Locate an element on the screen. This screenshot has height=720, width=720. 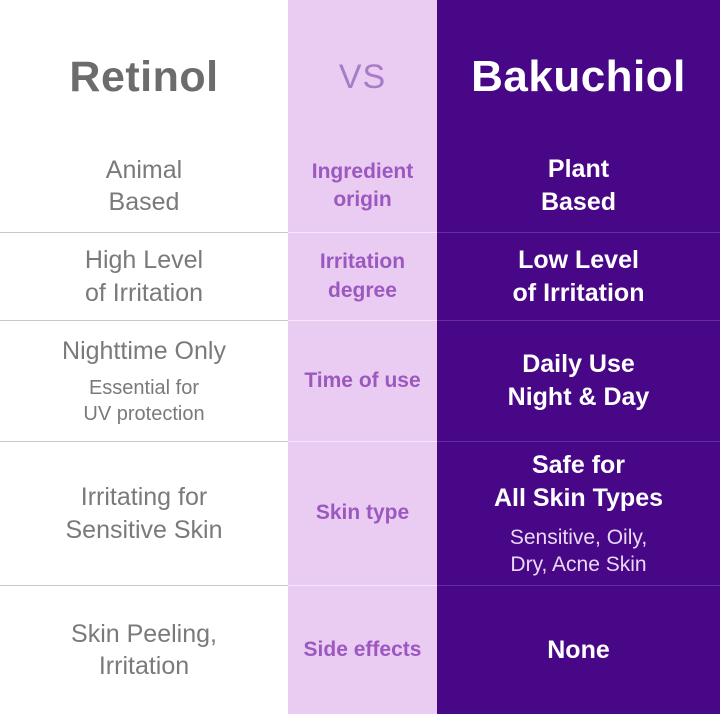
row-irritation-degree-retinol-cell: High Level of Irritation is located at coordinates (144, 276).